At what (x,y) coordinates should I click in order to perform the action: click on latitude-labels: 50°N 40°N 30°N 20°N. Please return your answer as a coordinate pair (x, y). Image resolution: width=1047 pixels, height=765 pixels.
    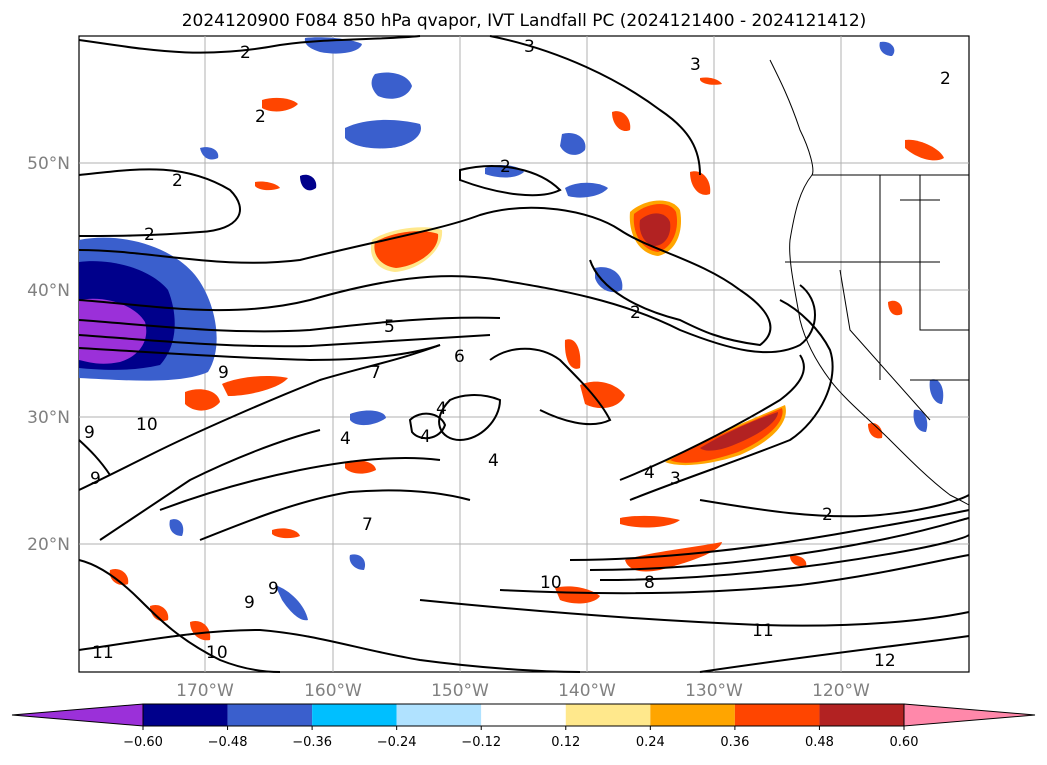
    Looking at the image, I should click on (48, 354).